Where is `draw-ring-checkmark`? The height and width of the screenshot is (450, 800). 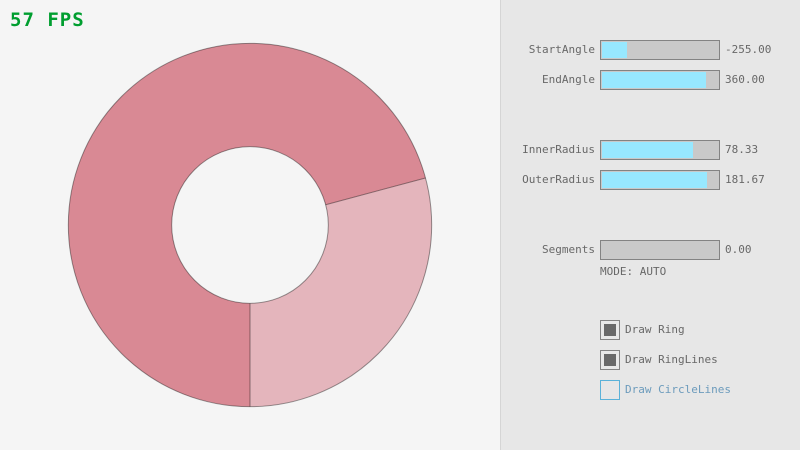
draw-ring-checkmark is located at coordinates (610, 330).